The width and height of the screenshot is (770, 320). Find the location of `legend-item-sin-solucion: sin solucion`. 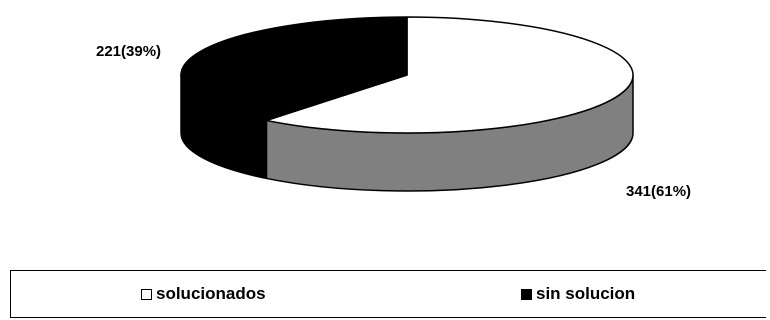

legend-item-sin-solucion: sin solucion is located at coordinates (578, 294).